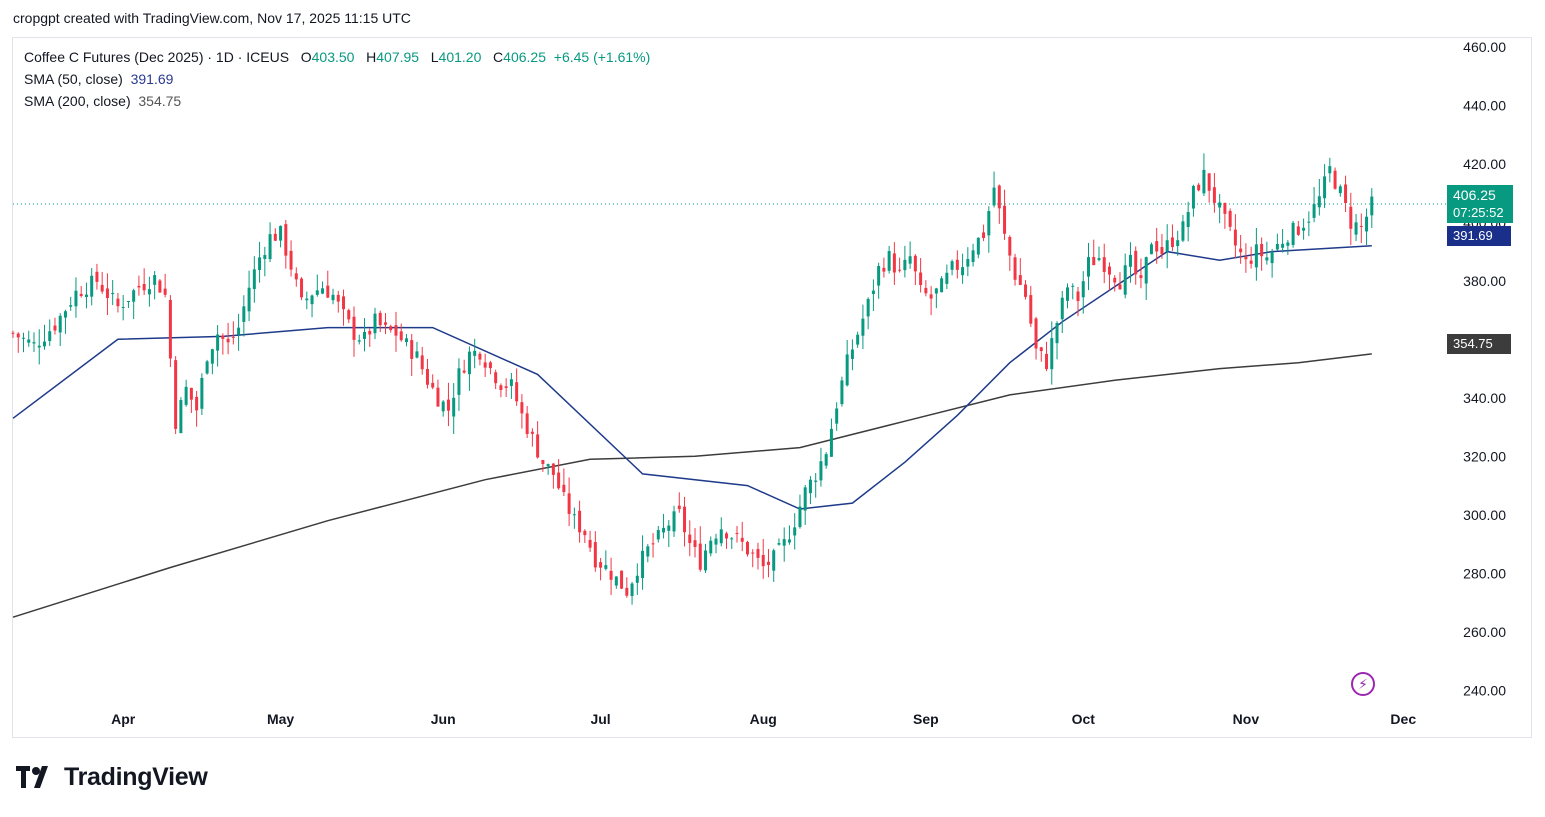  Describe the element at coordinates (112, 777) in the screenshot. I see `tradingview-logo: TradingView` at that location.